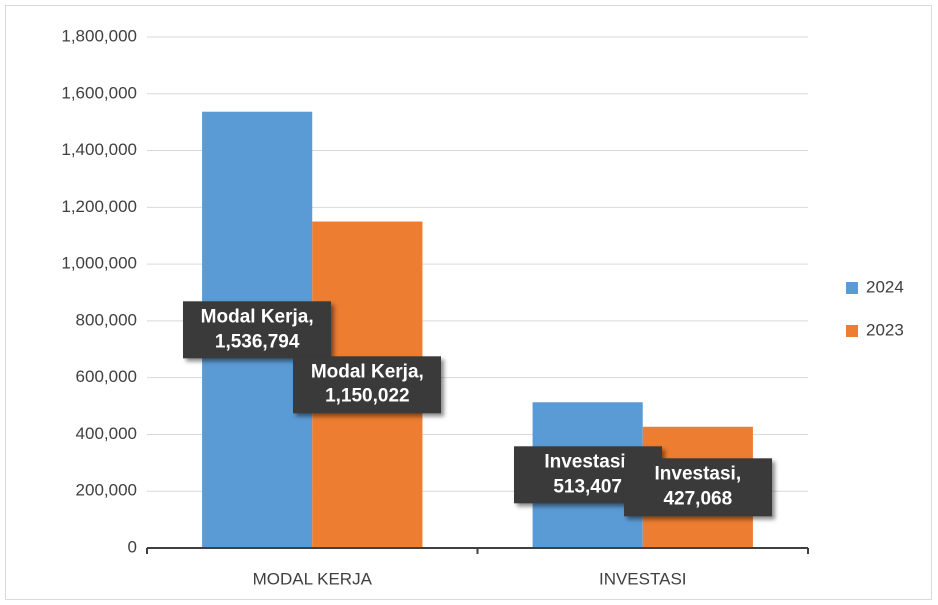 Image resolution: width=938 pixels, height=605 pixels. Describe the element at coordinates (885, 286) in the screenshot. I see `legend-label: 2024` at that location.